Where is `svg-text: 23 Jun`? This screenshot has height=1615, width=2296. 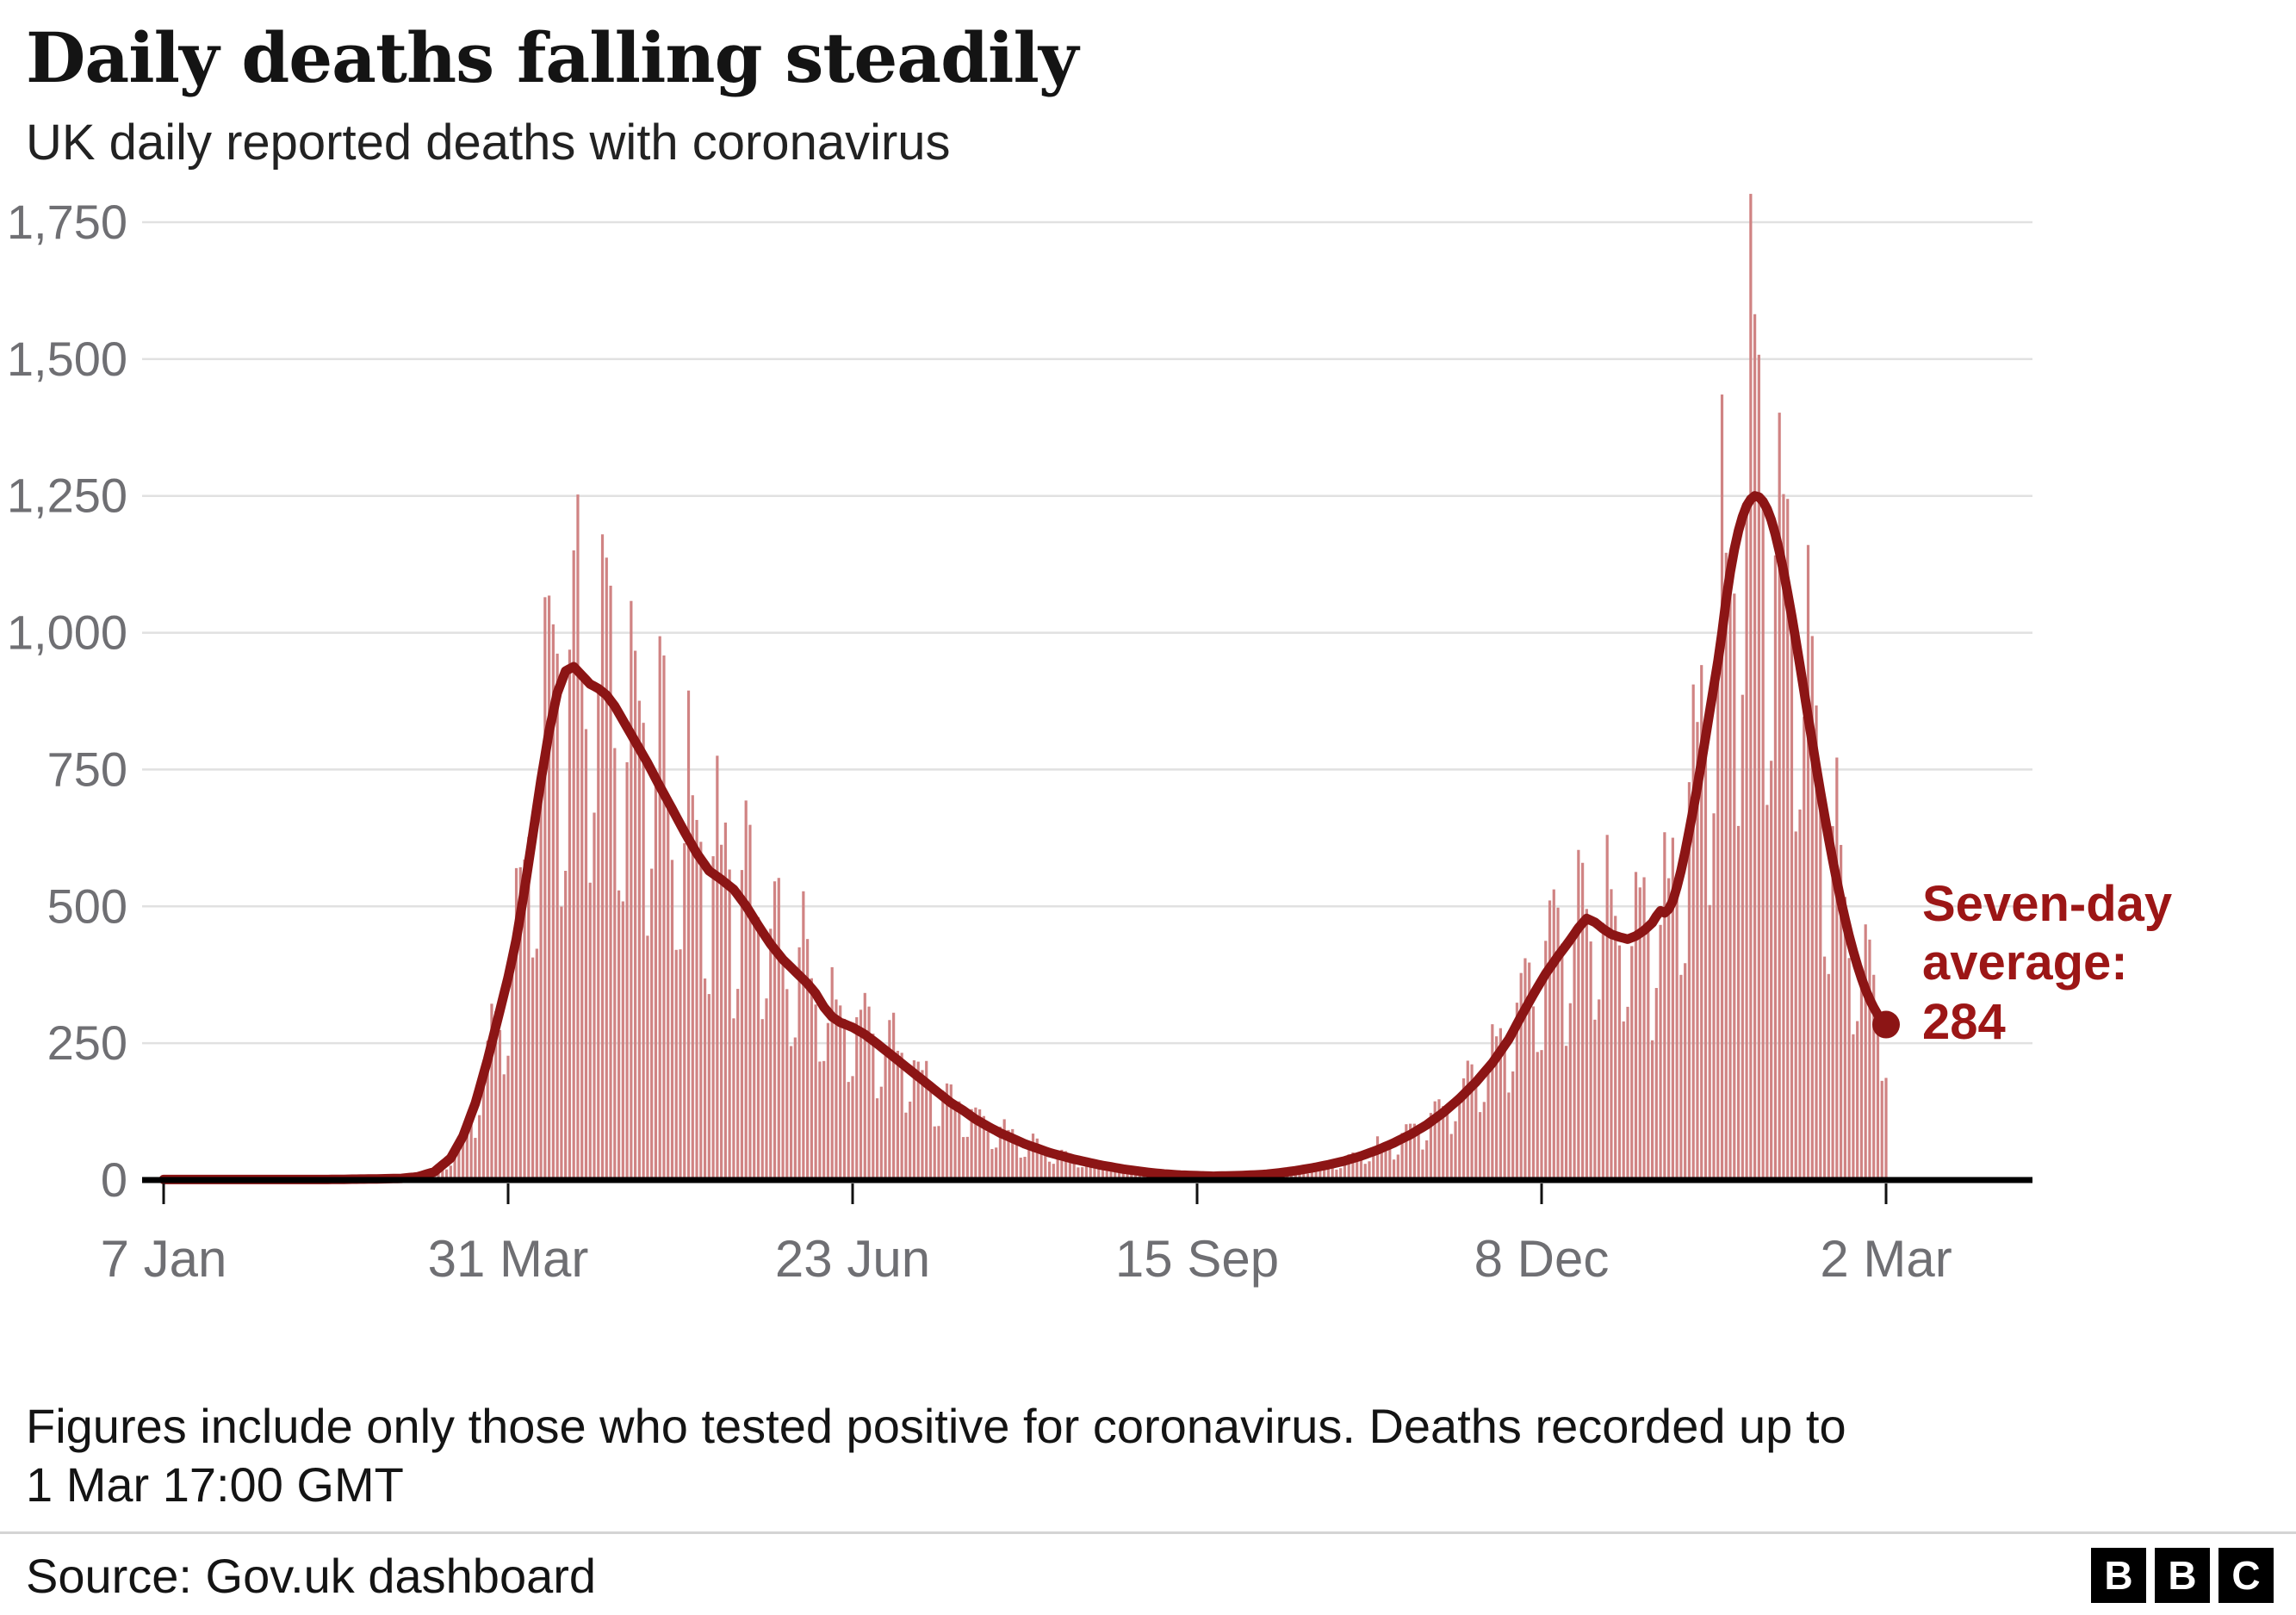
svg-text: 23 Jun is located at coordinates (852, 1259).